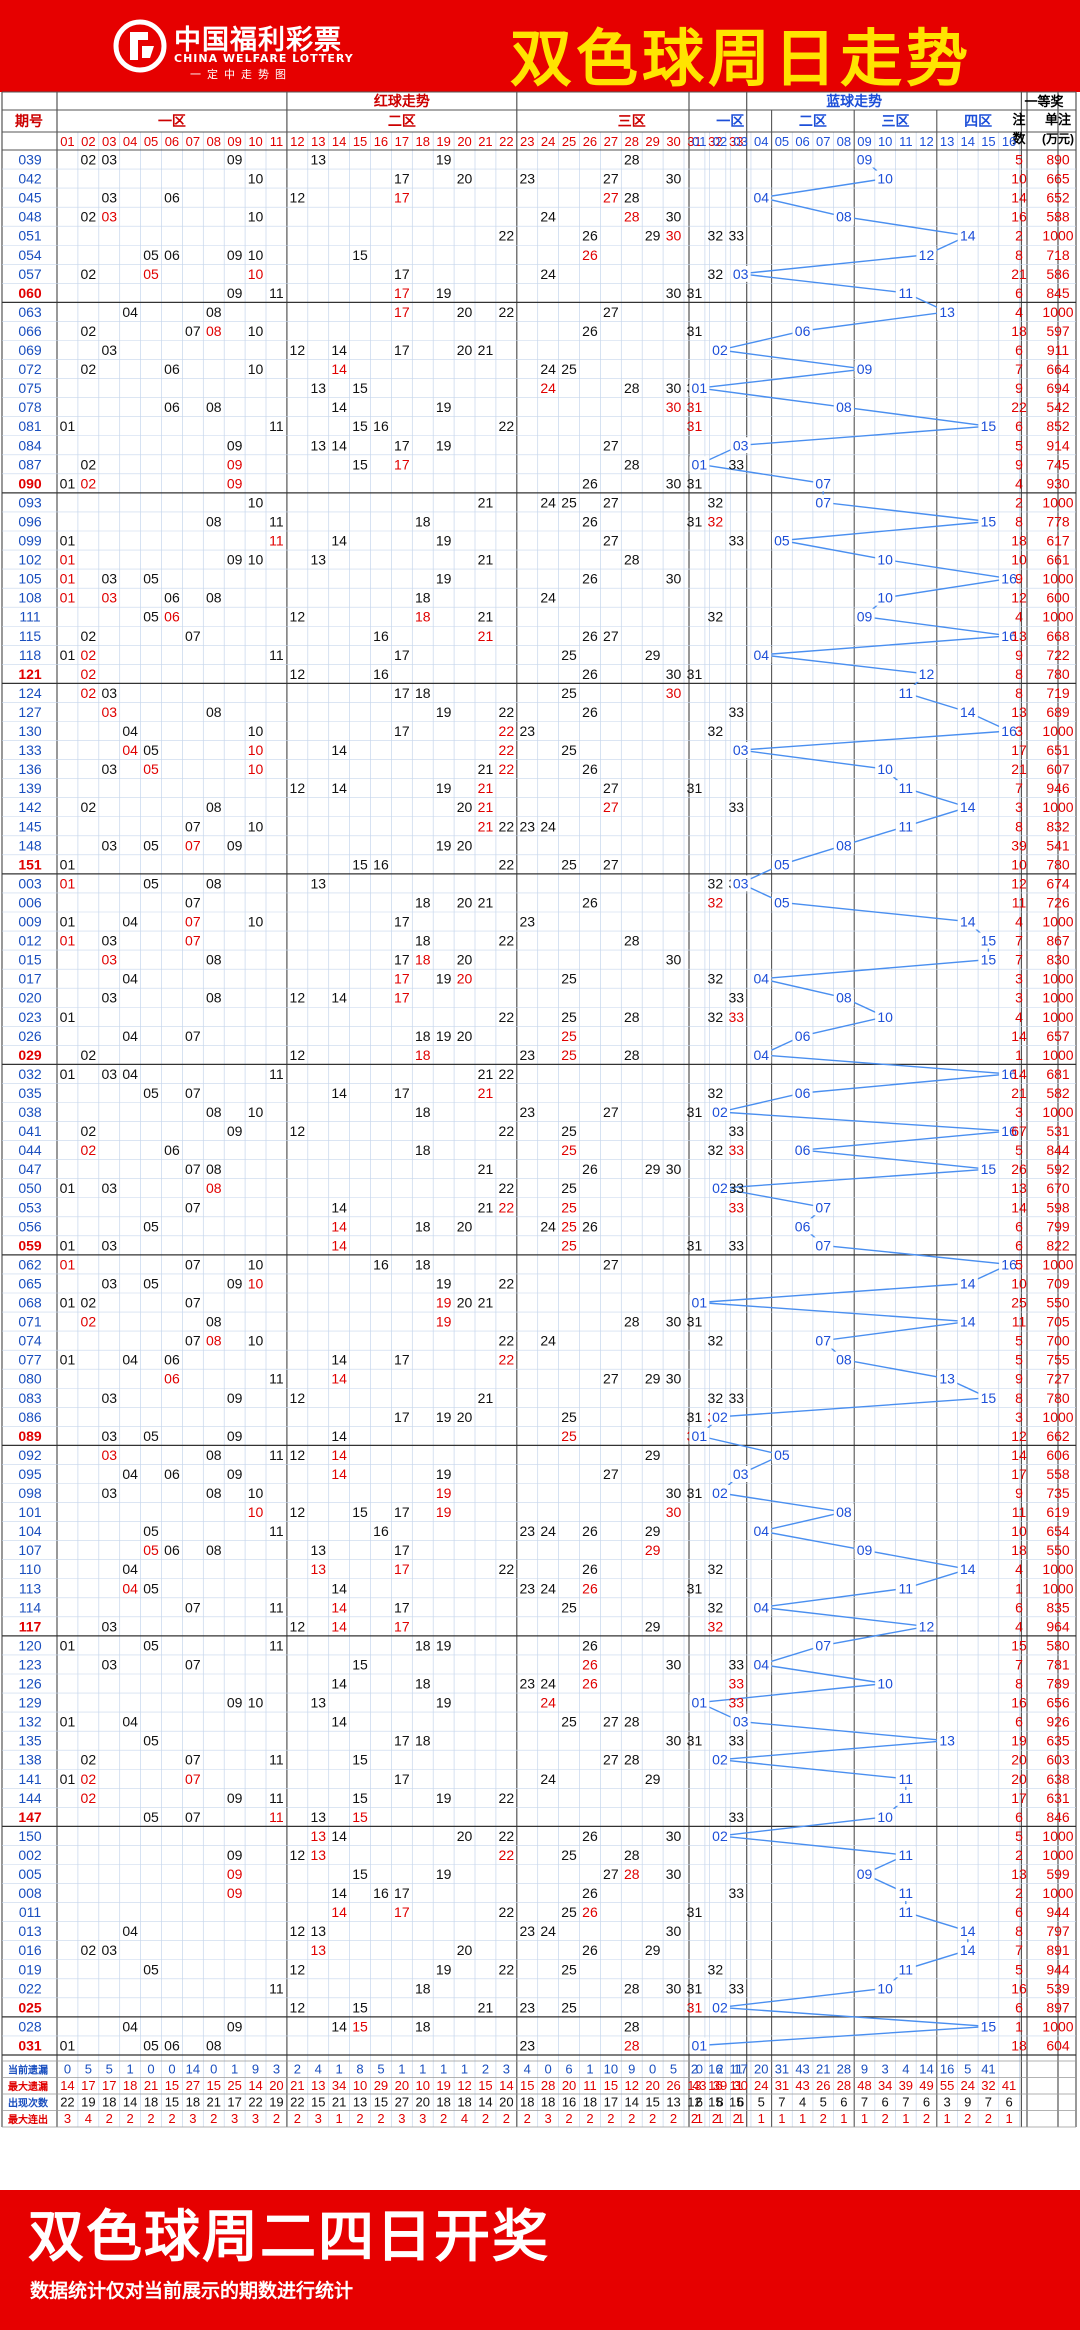  Describe the element at coordinates (823, 1645) in the screenshot. I see `blue-ball: 07` at that location.